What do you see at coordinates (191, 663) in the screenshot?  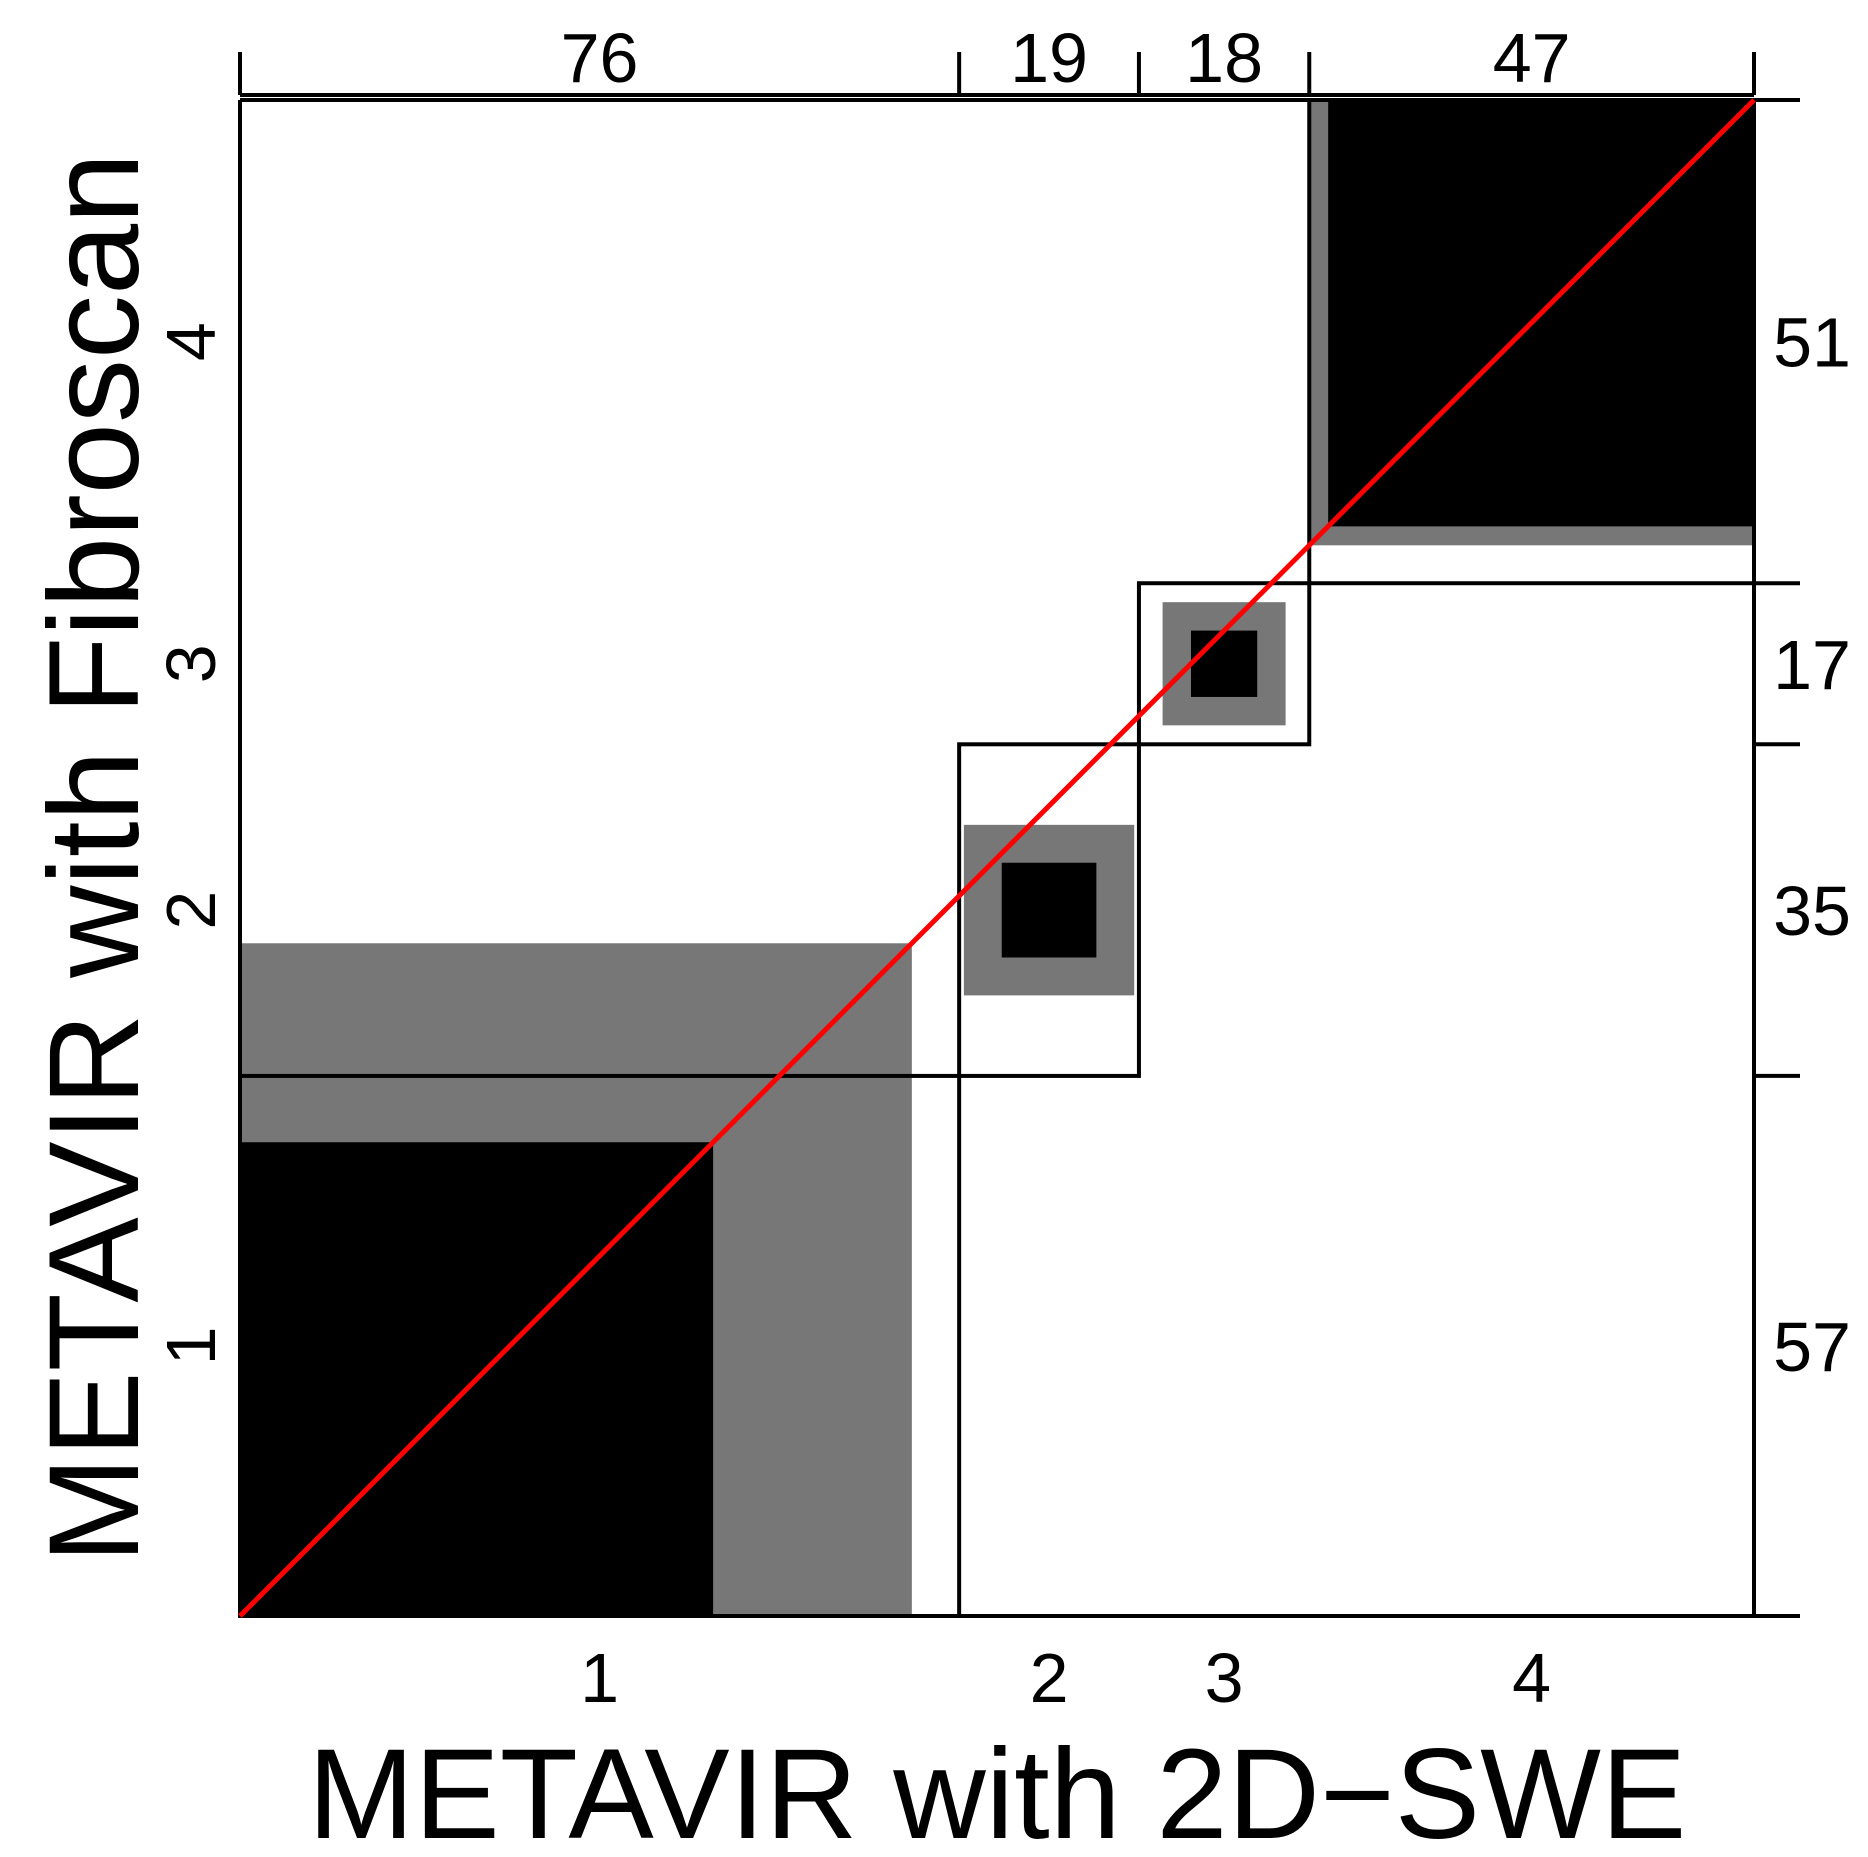 I see `y-tick-label: 3` at bounding box center [191, 663].